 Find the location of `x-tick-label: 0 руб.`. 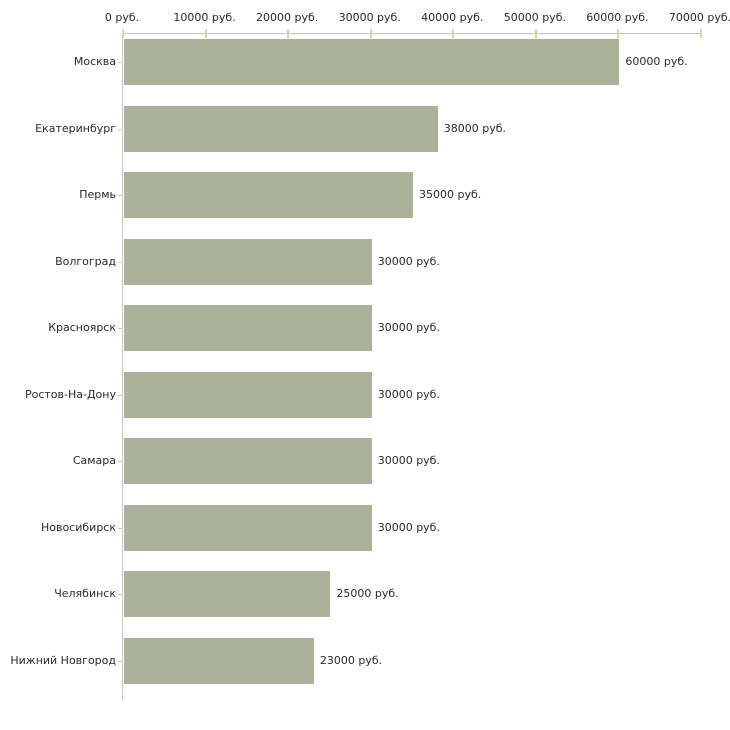

x-tick-label: 0 руб. is located at coordinates (122, 17).